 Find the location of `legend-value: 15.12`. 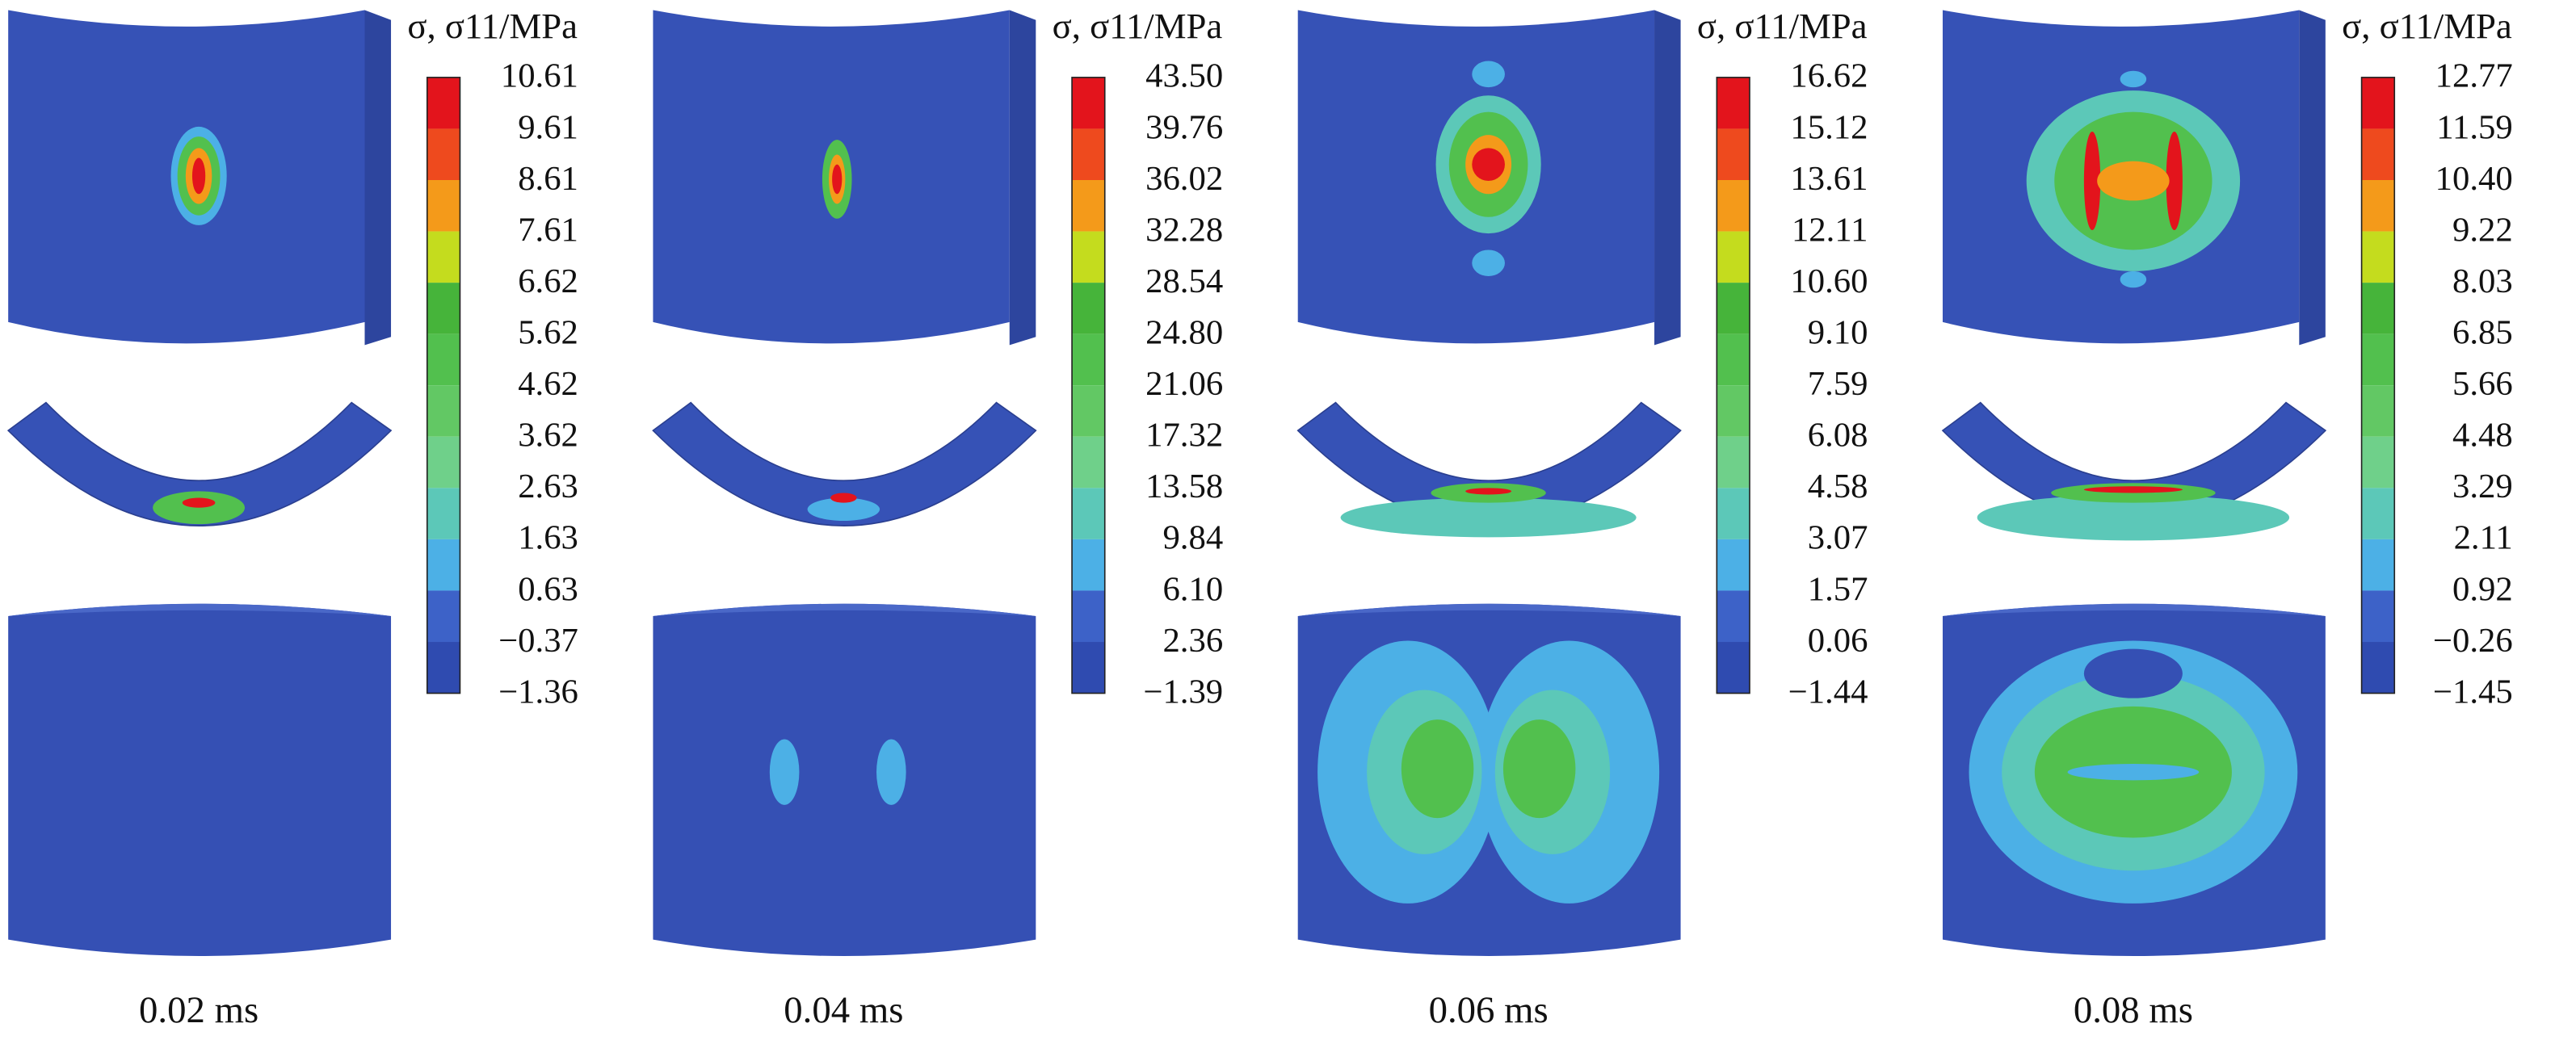

legend-value: 15.12 is located at coordinates (1829, 127).